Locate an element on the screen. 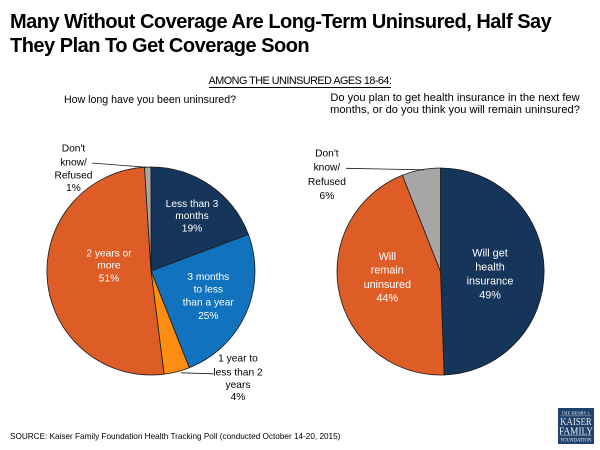 This screenshot has height=450, width=600. svg-text: Will get is located at coordinates (489, 254).